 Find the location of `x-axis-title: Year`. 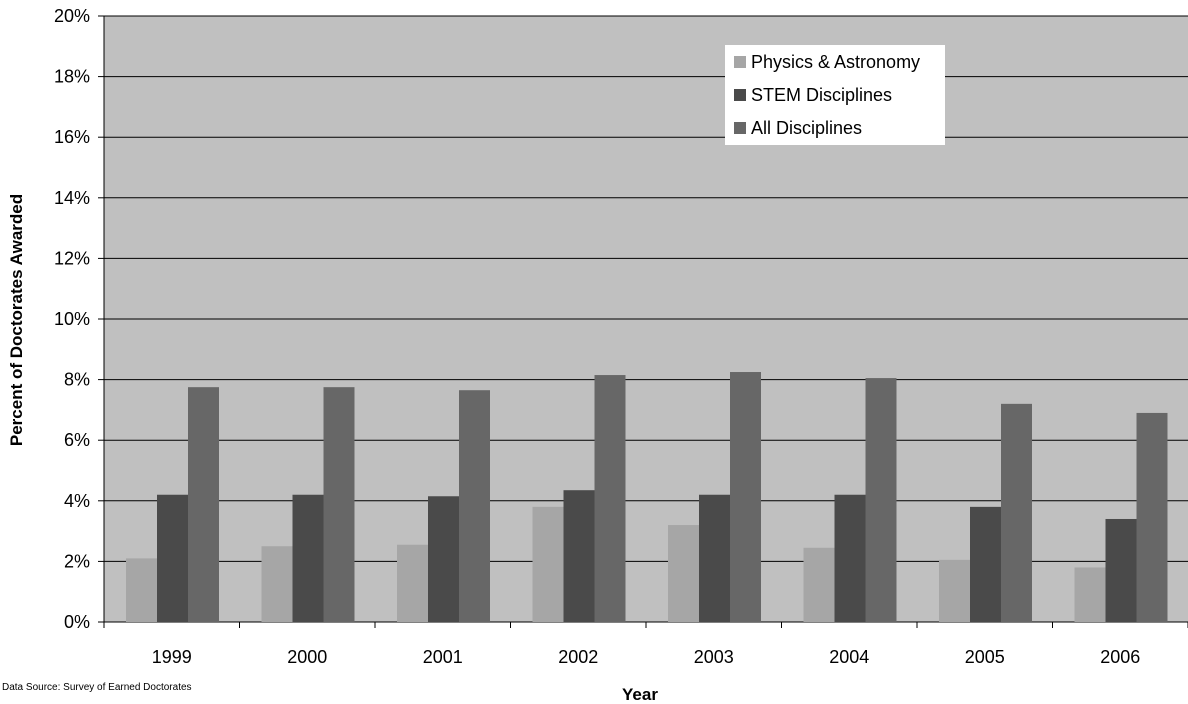

x-axis-title: Year is located at coordinates (640, 694).